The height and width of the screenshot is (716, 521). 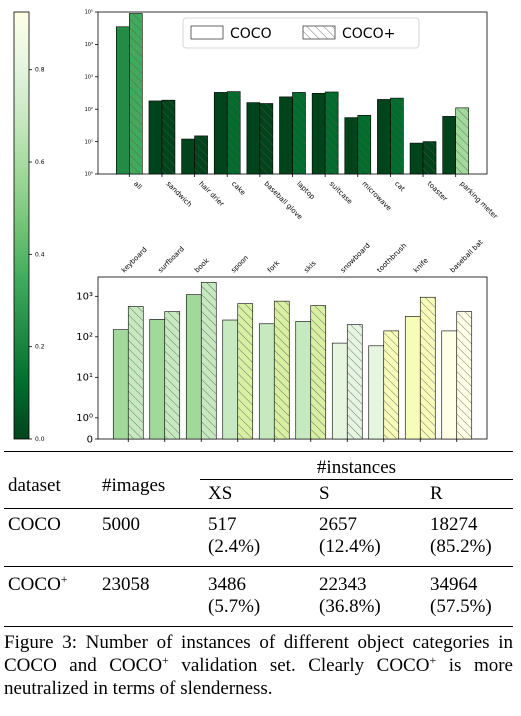 I want to click on y-tick-label: 0, so click(x=90, y=439).